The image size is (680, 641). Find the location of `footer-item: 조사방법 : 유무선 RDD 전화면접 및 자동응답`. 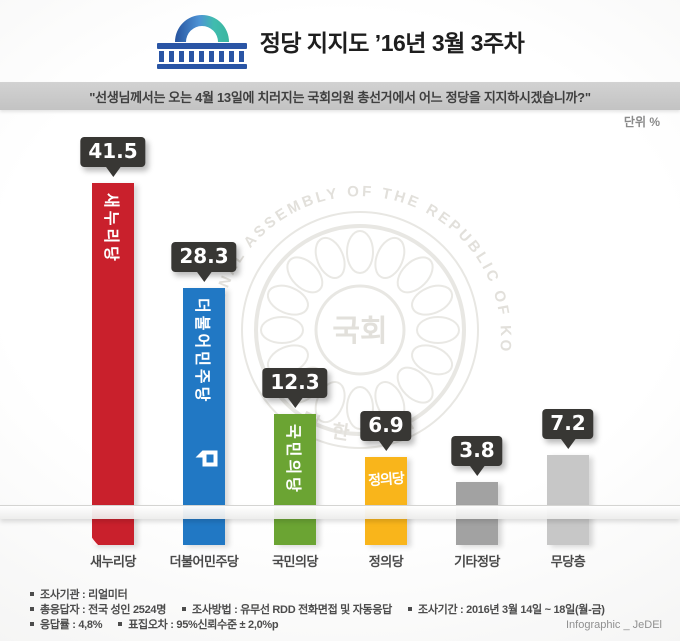

footer-item: 조사방법 : 유무선 RDD 전화면접 및 자동응답 is located at coordinates (287, 610).